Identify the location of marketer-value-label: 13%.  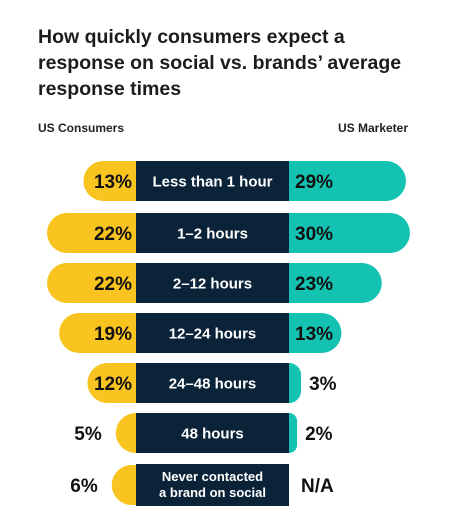
(314, 334).